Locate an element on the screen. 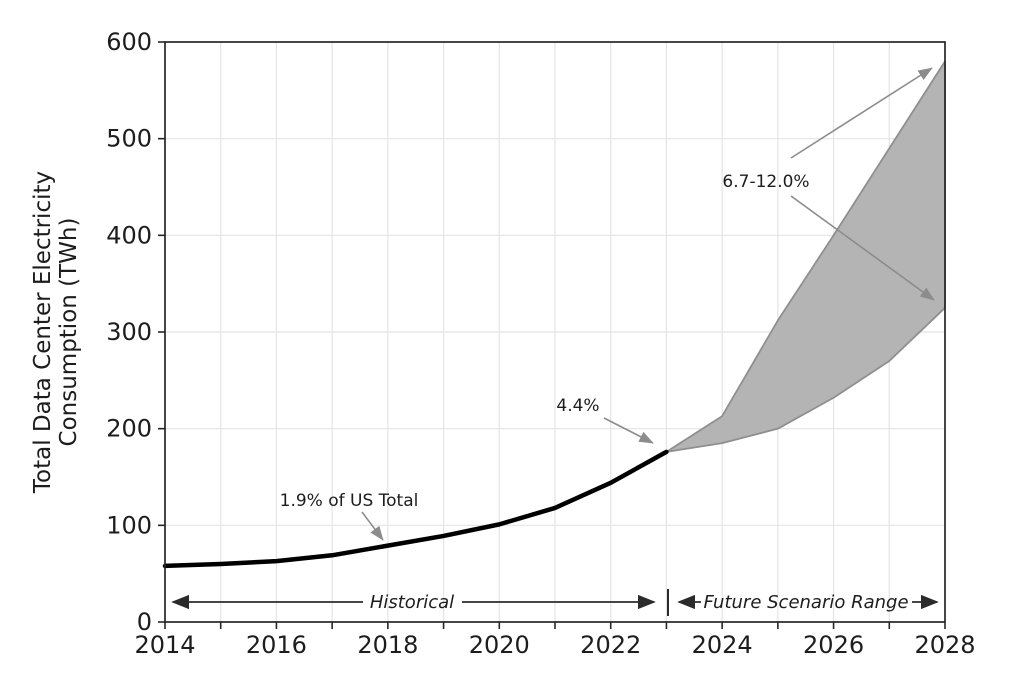 The width and height of the screenshot is (1024, 680). historical-span-label: Historical is located at coordinates (412, 602).